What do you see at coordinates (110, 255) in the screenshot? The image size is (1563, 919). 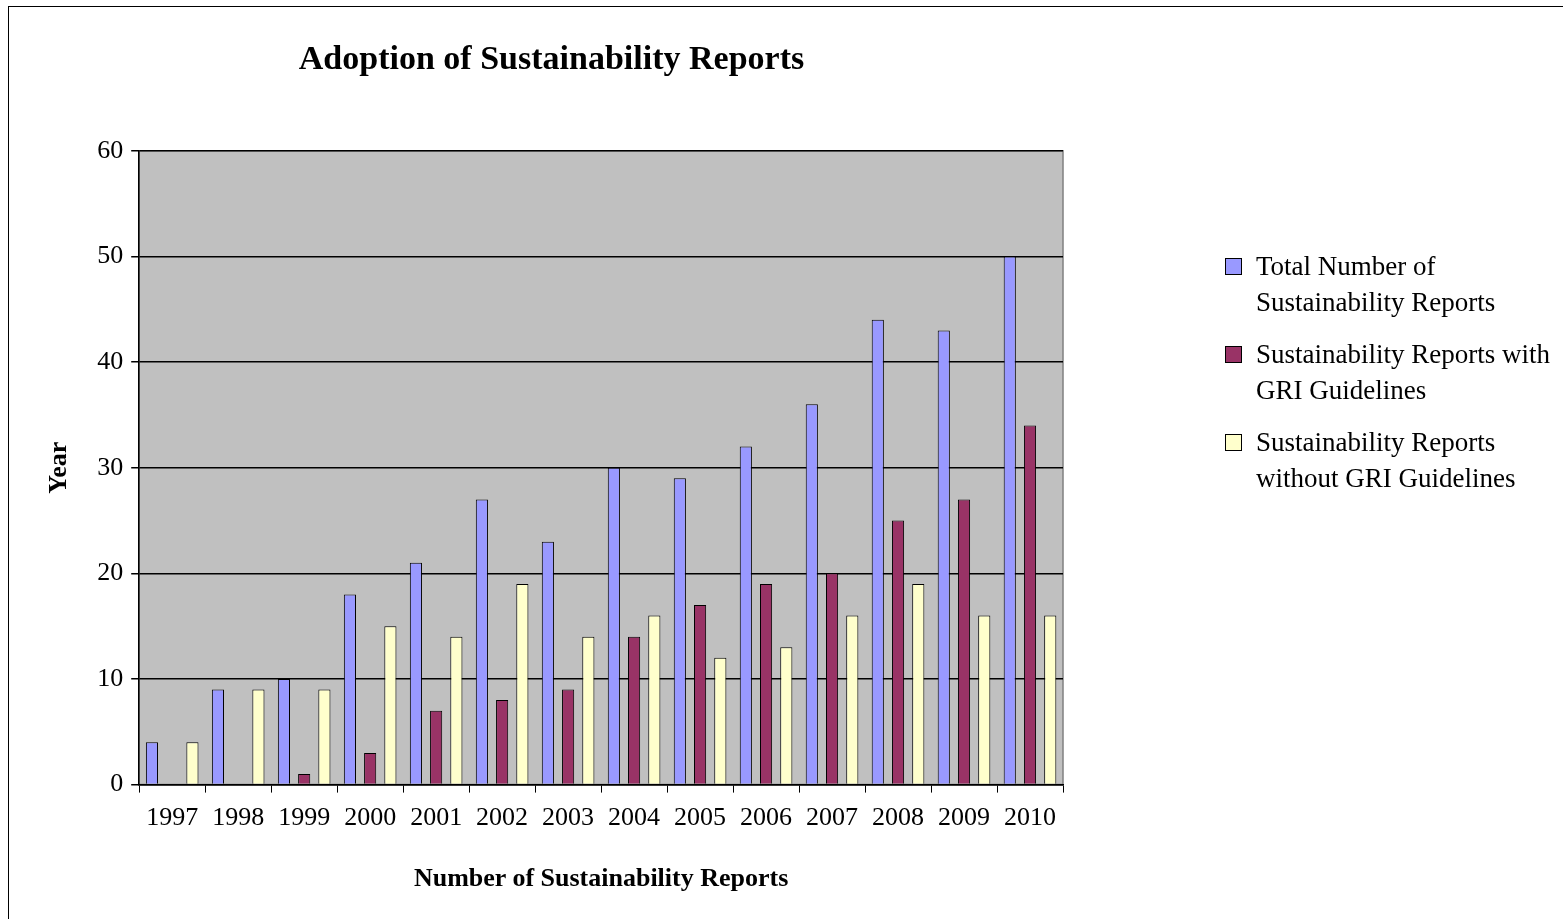 I see `y-tick-label: 50` at bounding box center [110, 255].